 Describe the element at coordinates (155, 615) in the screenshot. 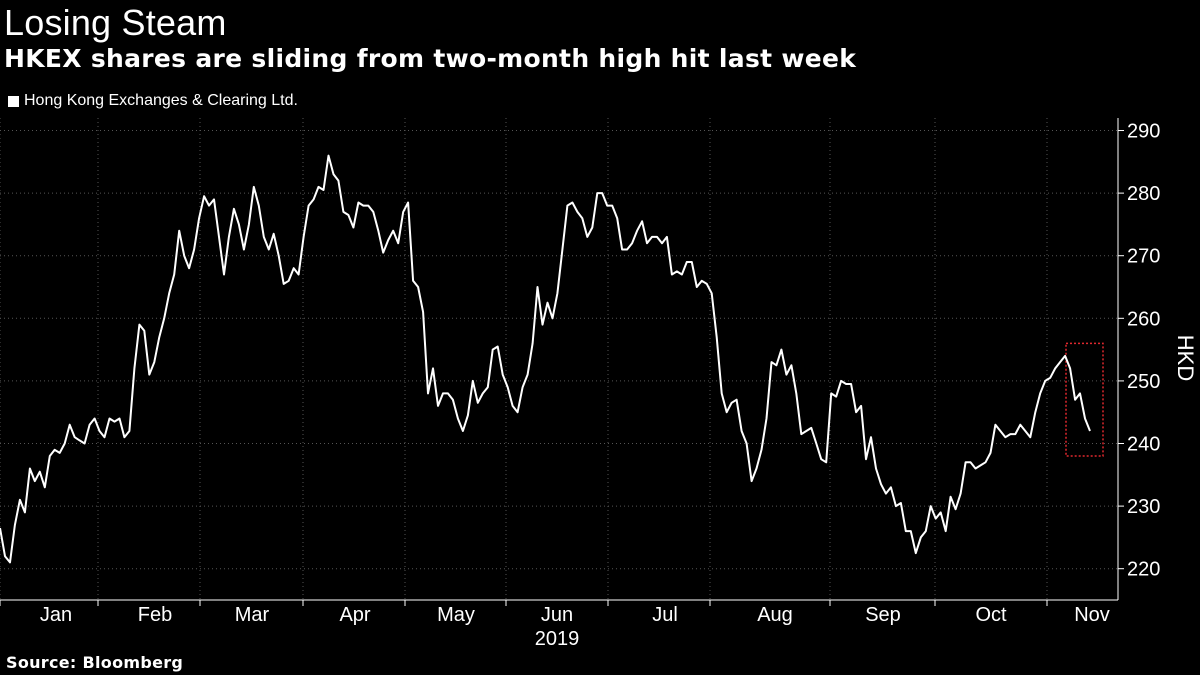

I see `x-tick-label: Feb` at that location.